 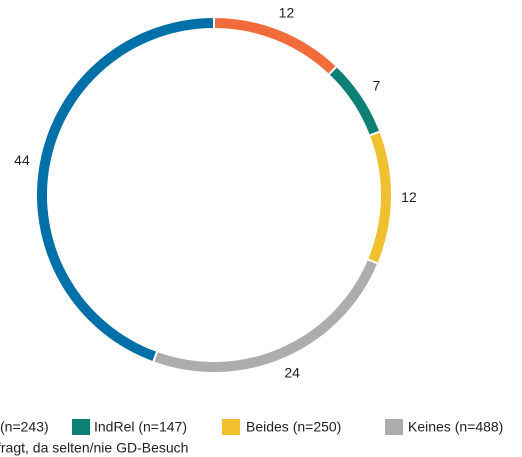 What do you see at coordinates (24, 427) in the screenshot?
I see `legend-label: (n=243)` at bounding box center [24, 427].